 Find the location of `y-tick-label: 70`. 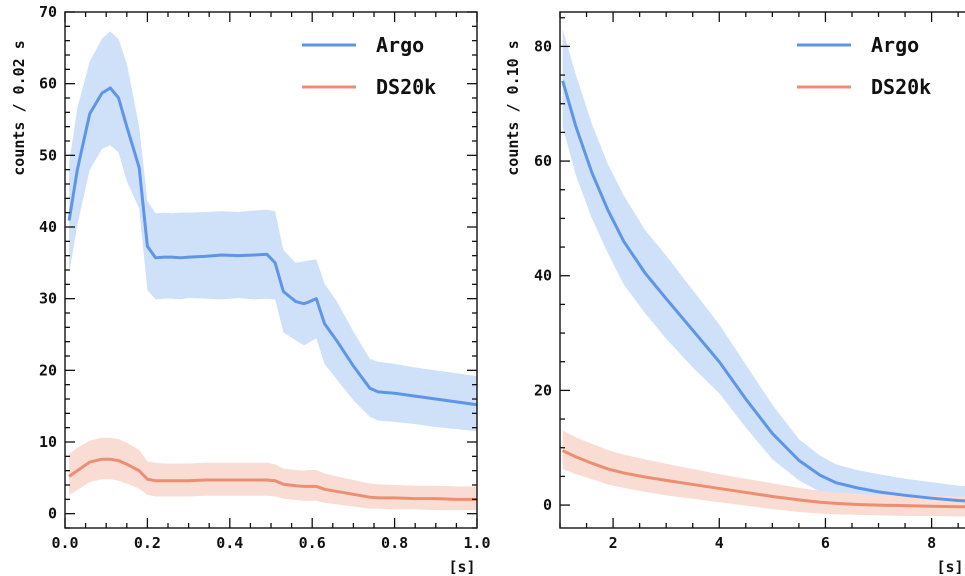

y-tick-label: 70 is located at coordinates (48, 12).